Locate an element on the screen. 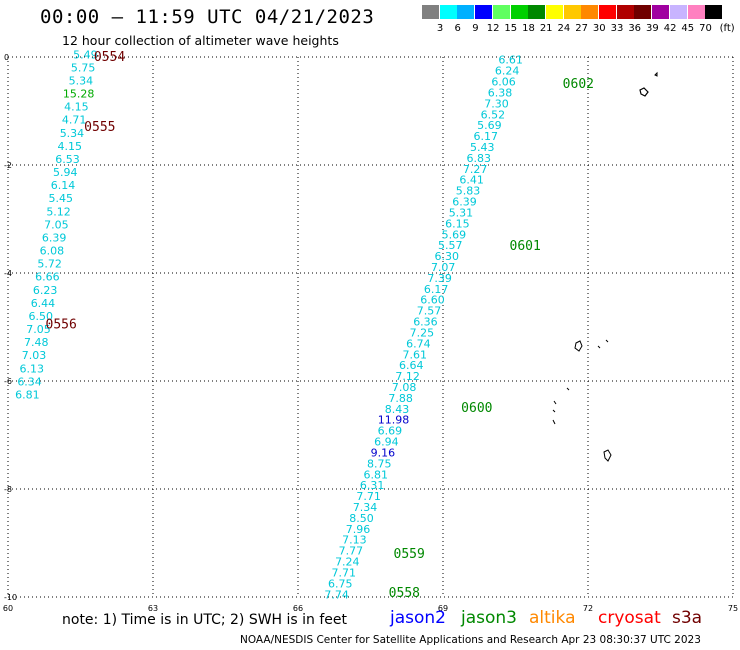  legend-label: 27 is located at coordinates (581, 28).